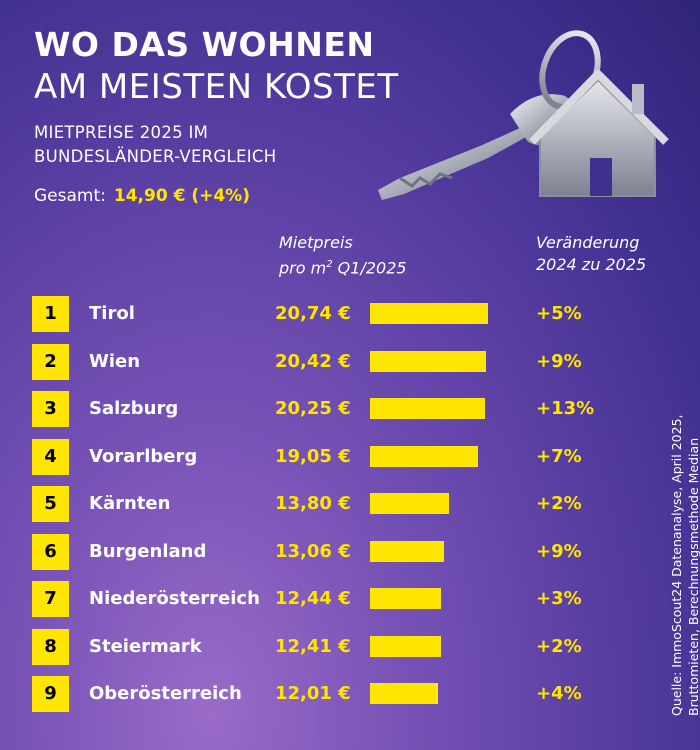 Image resolution: width=700 pixels, height=750 pixels. I want to click on table-row: 7 Niederösterreich 12,44 € +3%, so click(332, 599).